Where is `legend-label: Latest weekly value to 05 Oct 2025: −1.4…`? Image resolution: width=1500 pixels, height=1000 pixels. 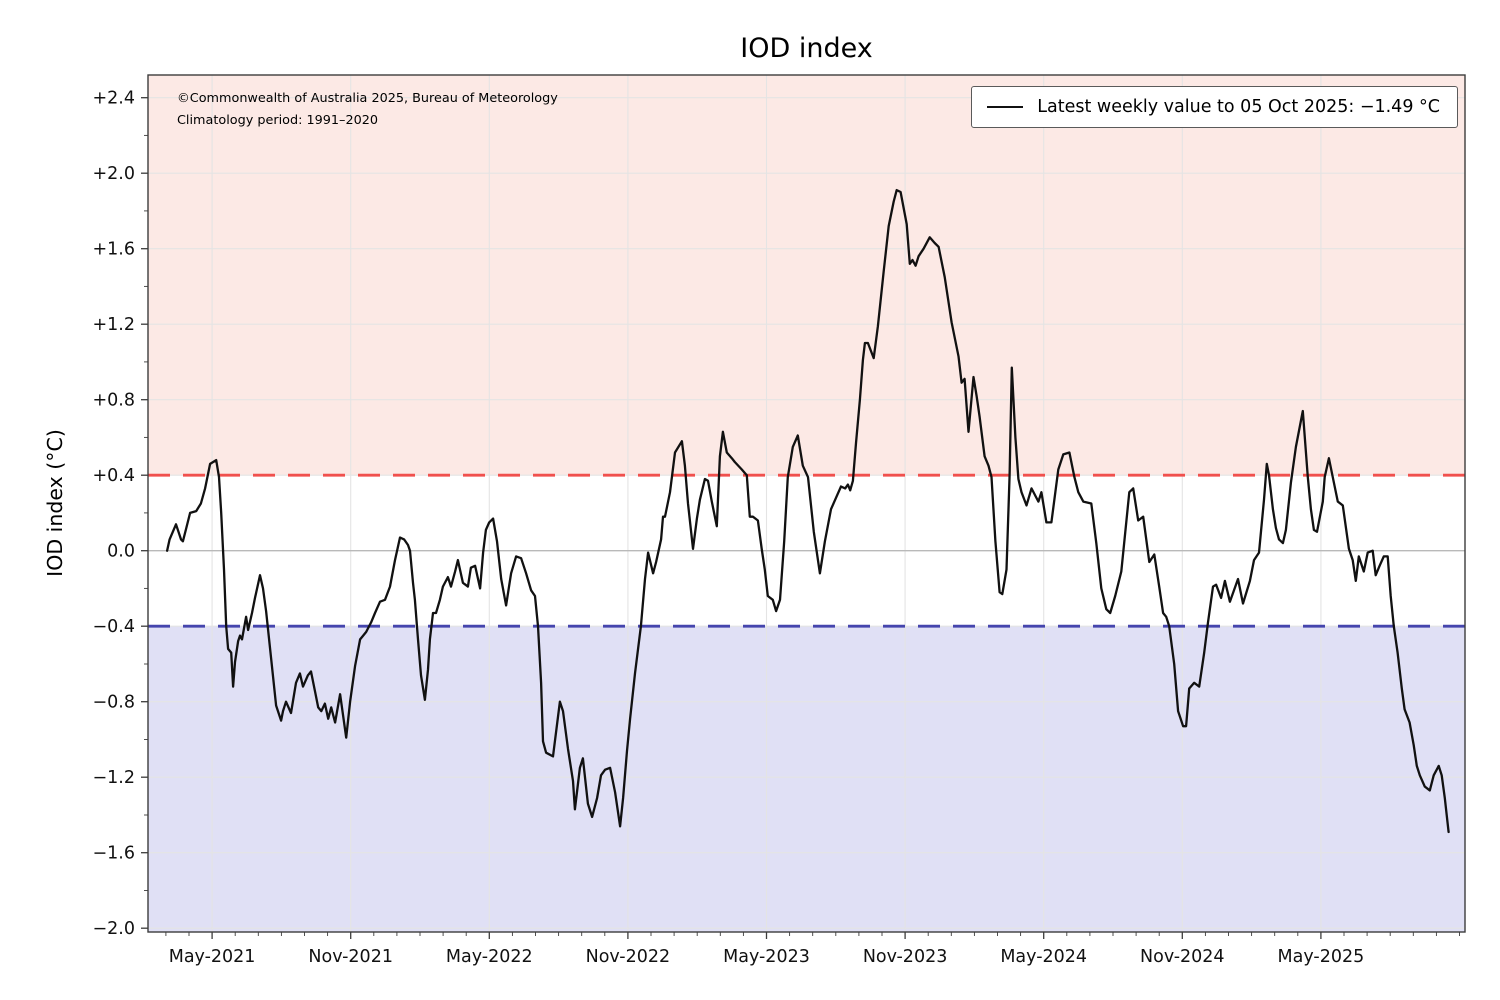
legend-label: Latest weekly value to 05 Oct 2025: −1.4… is located at coordinates (1238, 107).